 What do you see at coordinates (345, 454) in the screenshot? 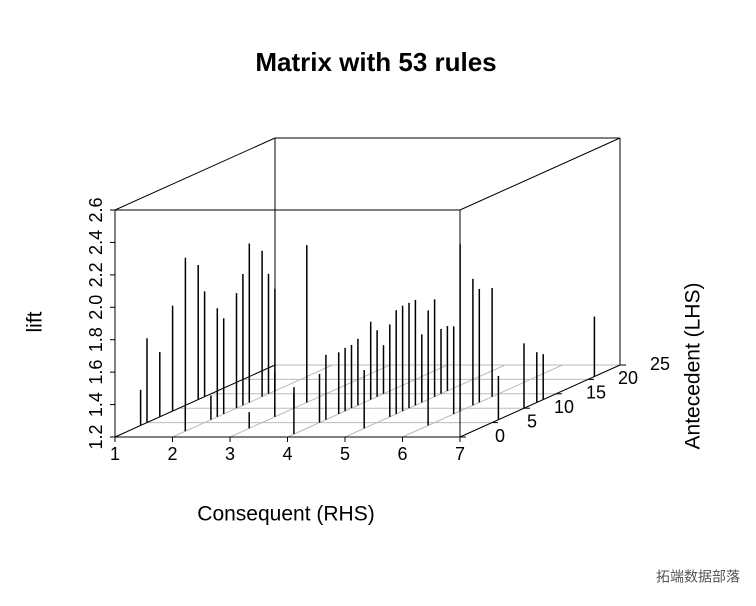
I see `x-tick-label: 5` at bounding box center [345, 454].